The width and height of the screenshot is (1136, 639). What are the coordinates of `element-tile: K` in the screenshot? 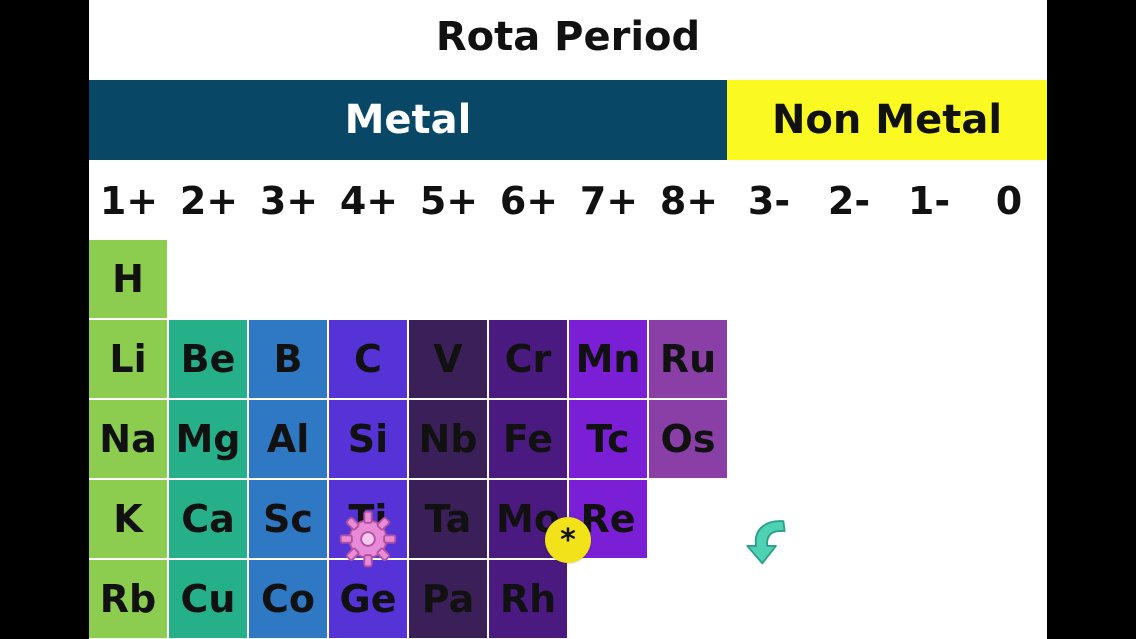 It's located at (128, 519).